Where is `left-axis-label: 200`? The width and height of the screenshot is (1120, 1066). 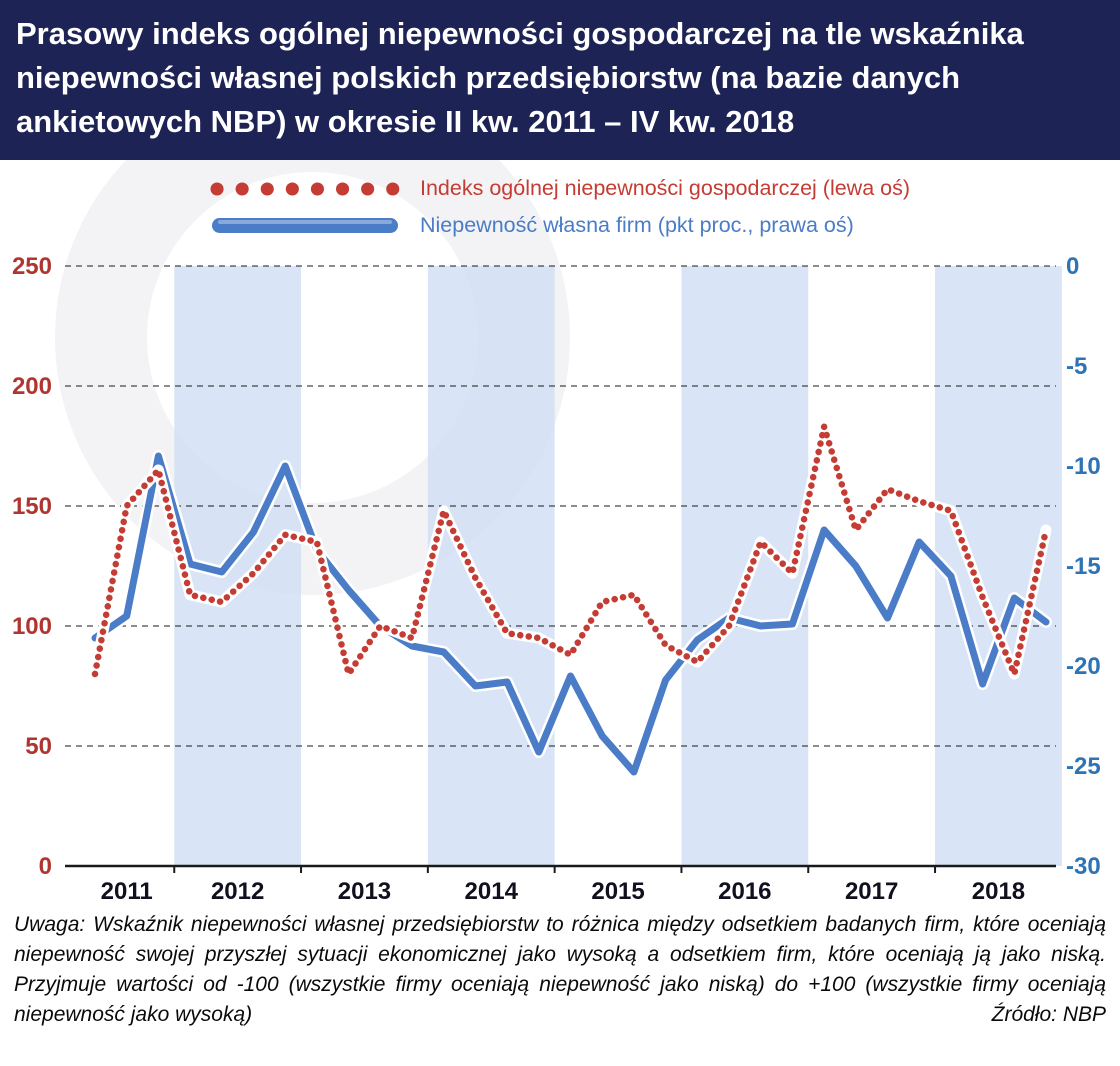 left-axis-label: 200 is located at coordinates (32, 386).